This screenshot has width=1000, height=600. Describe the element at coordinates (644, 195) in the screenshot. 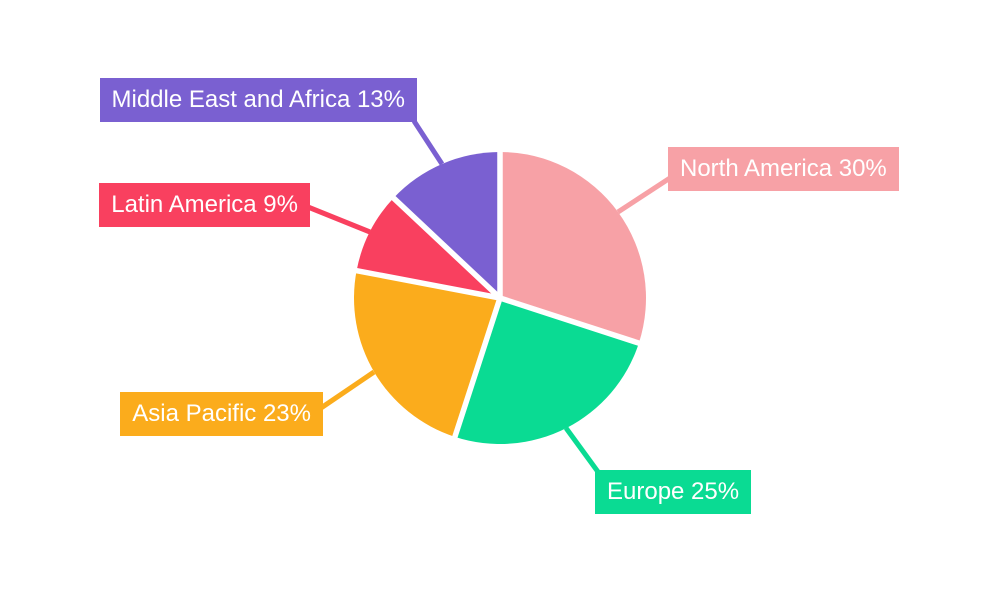

I see `leader-line-north-america` at that location.